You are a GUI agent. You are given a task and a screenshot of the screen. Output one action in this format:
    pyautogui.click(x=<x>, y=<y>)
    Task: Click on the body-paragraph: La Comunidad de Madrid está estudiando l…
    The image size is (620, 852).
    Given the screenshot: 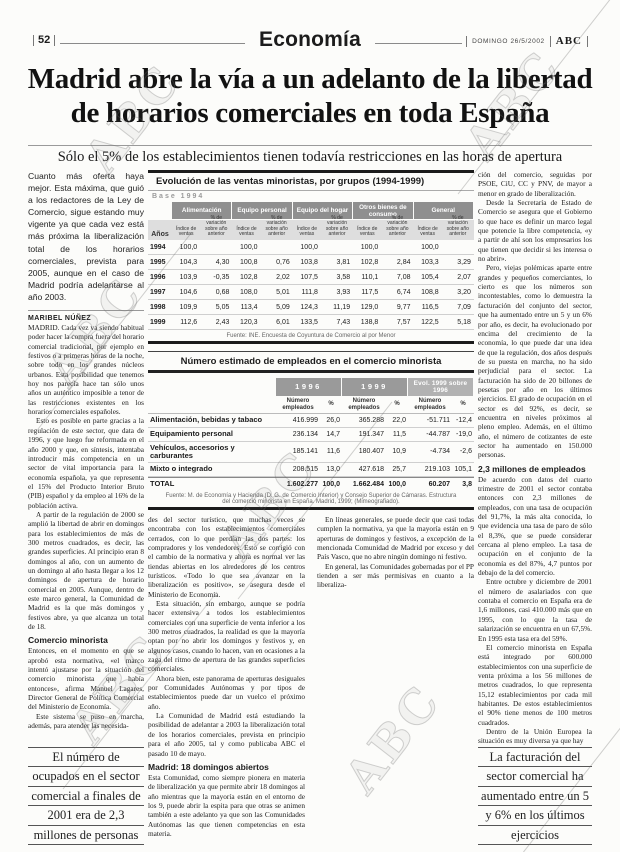 What is the action you would take?
    pyautogui.click(x=226, y=734)
    